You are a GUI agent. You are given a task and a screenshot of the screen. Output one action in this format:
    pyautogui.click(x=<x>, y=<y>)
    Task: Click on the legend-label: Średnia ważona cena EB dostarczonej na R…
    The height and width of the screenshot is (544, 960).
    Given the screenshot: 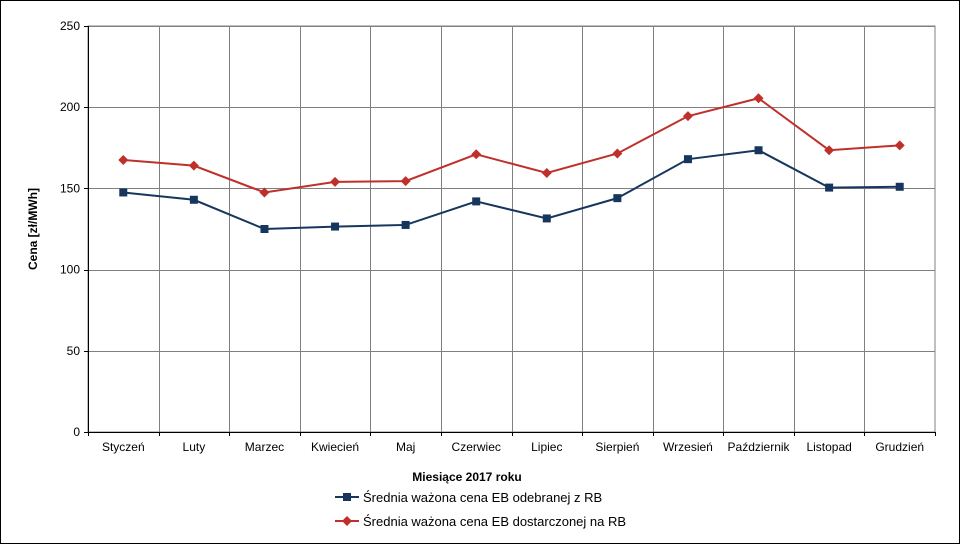 What is the action you would take?
    pyautogui.click(x=494, y=521)
    